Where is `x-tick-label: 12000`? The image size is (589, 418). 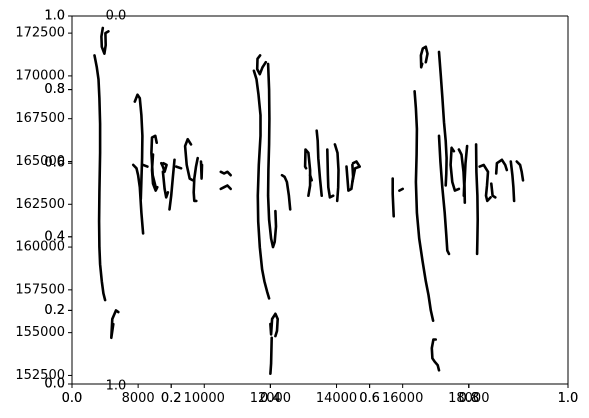
x-tick-label: 12000 is located at coordinates (270, 398).